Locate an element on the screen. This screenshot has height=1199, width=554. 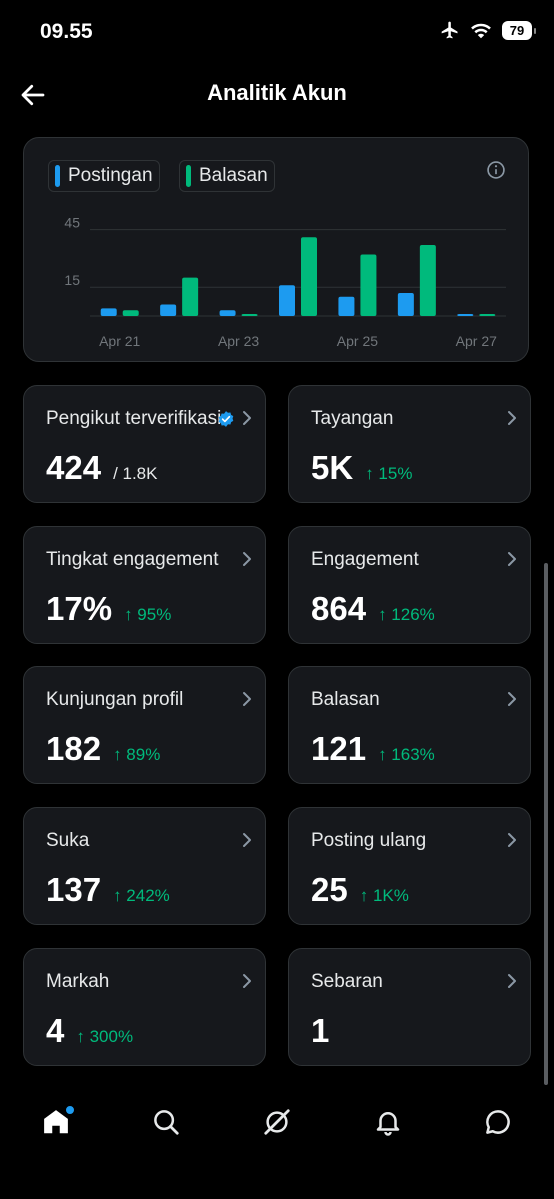
tile-value-row: 182 ↑ 89% is located at coordinates (103, 749).